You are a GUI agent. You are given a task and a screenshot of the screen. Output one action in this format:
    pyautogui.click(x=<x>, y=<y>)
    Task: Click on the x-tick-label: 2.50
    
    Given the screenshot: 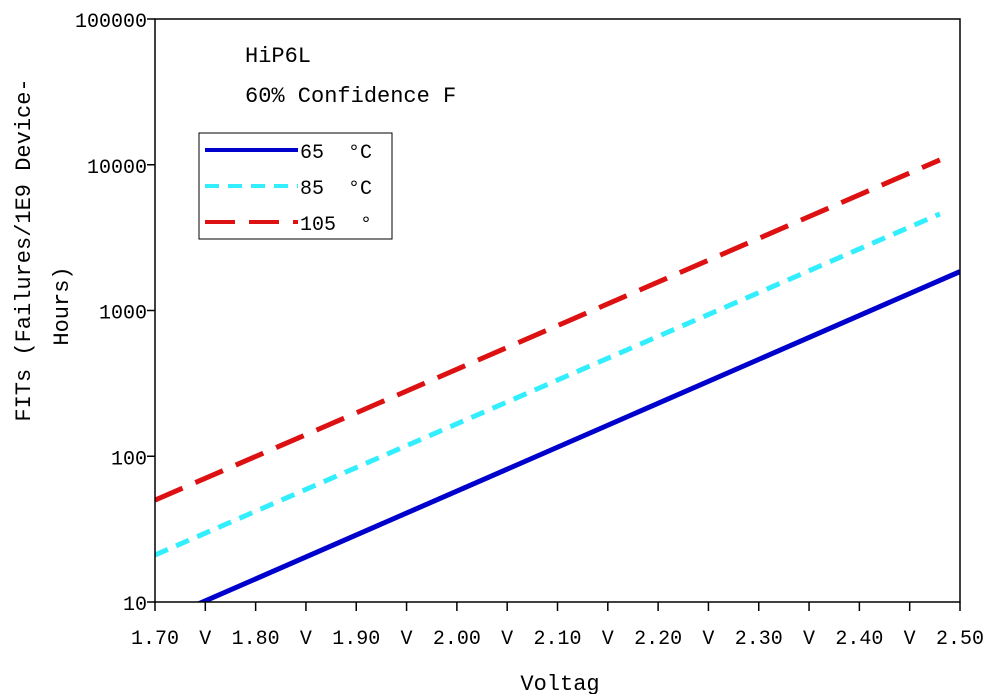 What is the action you would take?
    pyautogui.click(x=960, y=639)
    